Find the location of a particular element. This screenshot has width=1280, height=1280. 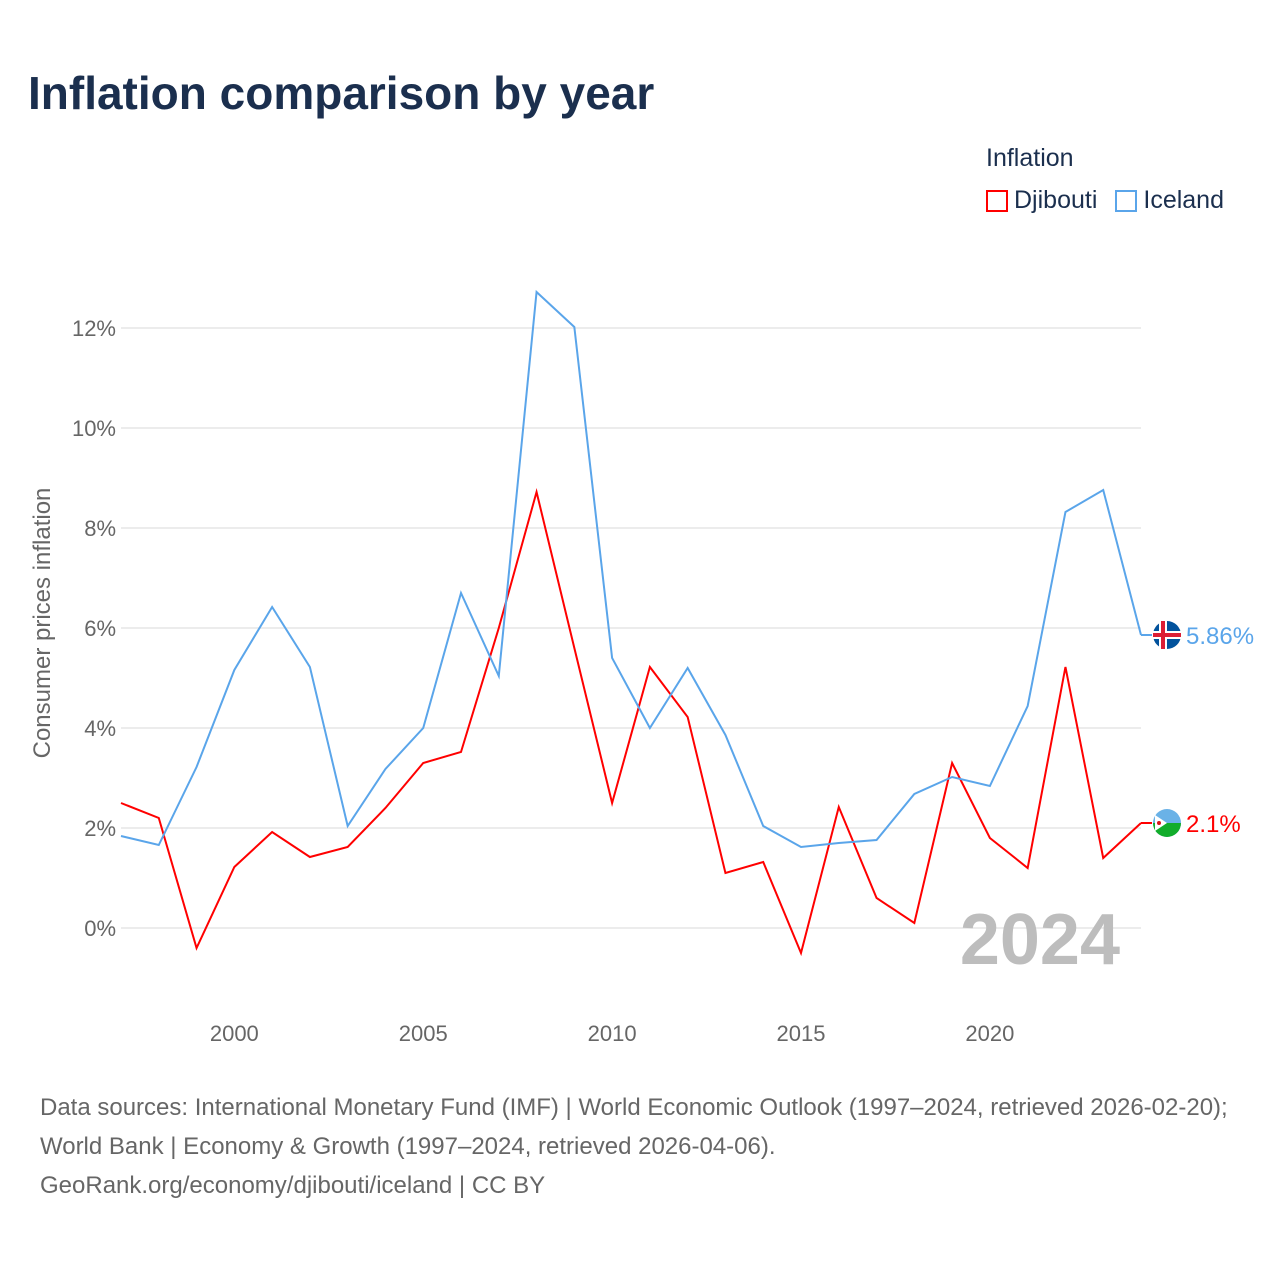

year-watermark: 2024 is located at coordinates (1040, 940).